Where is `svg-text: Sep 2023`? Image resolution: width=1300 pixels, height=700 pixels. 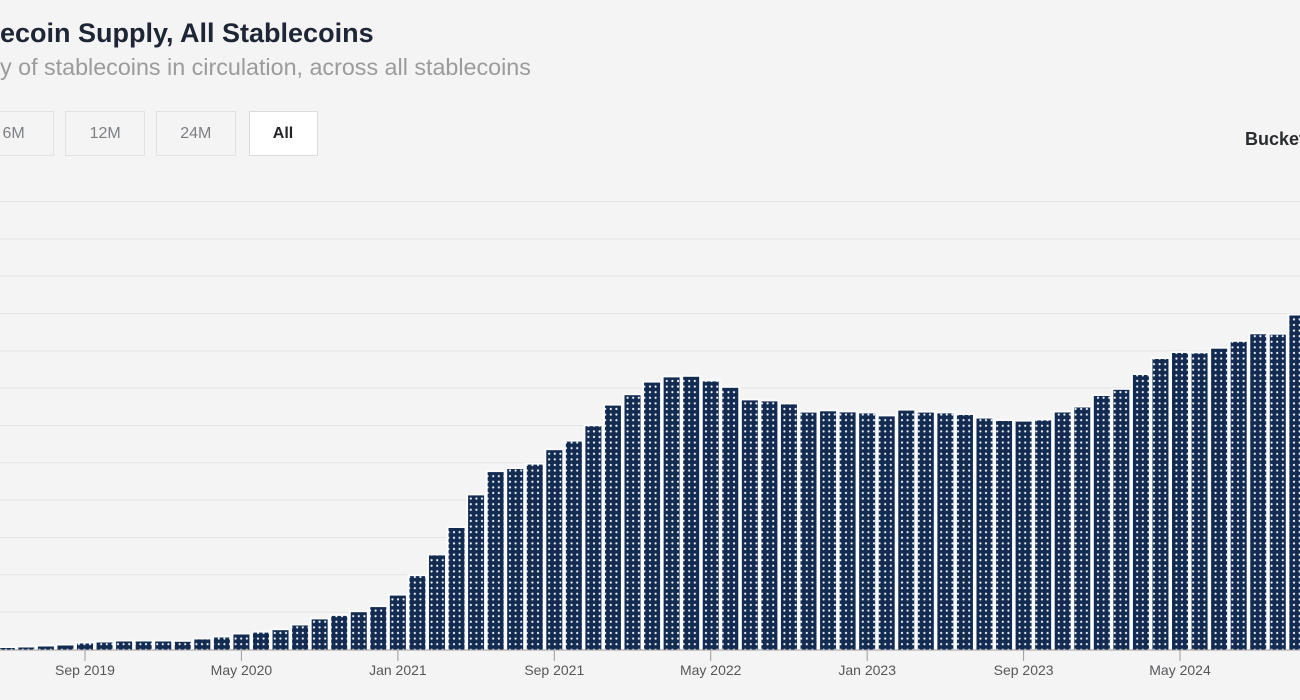 svg-text: Sep 2023 is located at coordinates (1024, 670).